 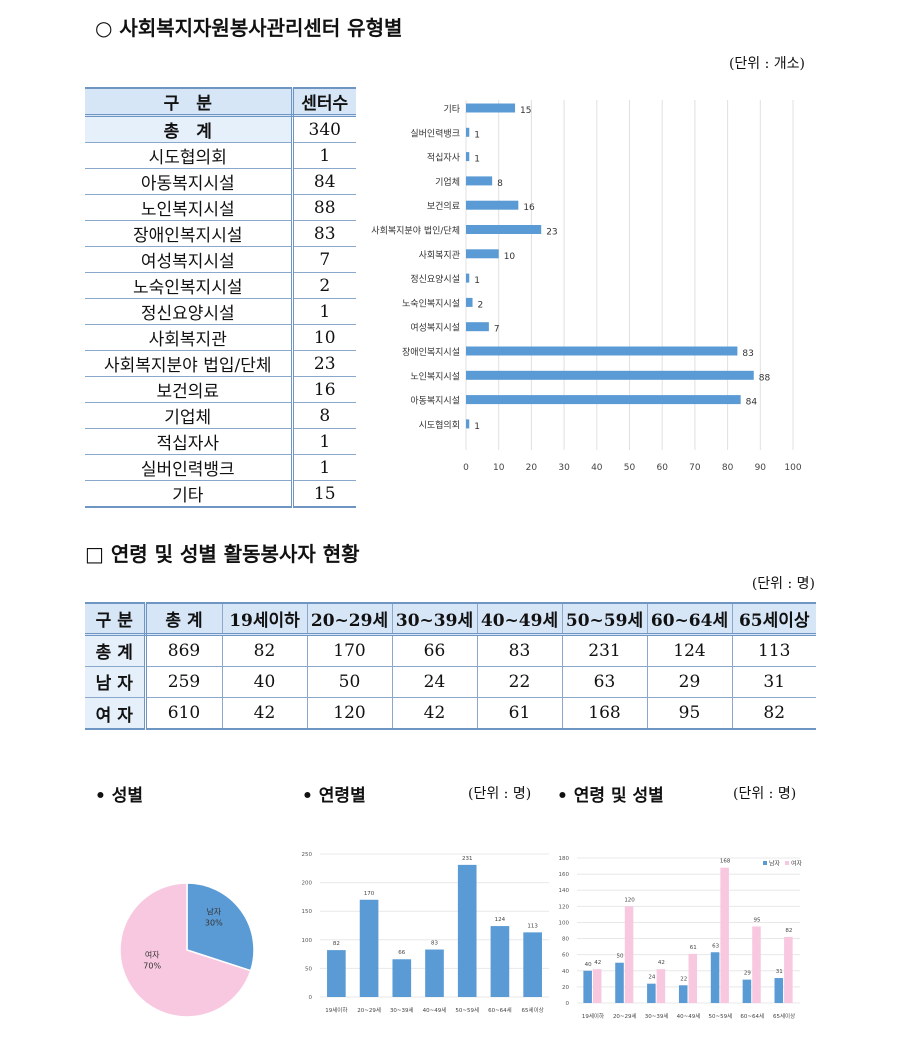 What do you see at coordinates (443, 206) in the screenshot?
I see `category-label: 보건의료` at bounding box center [443, 206].